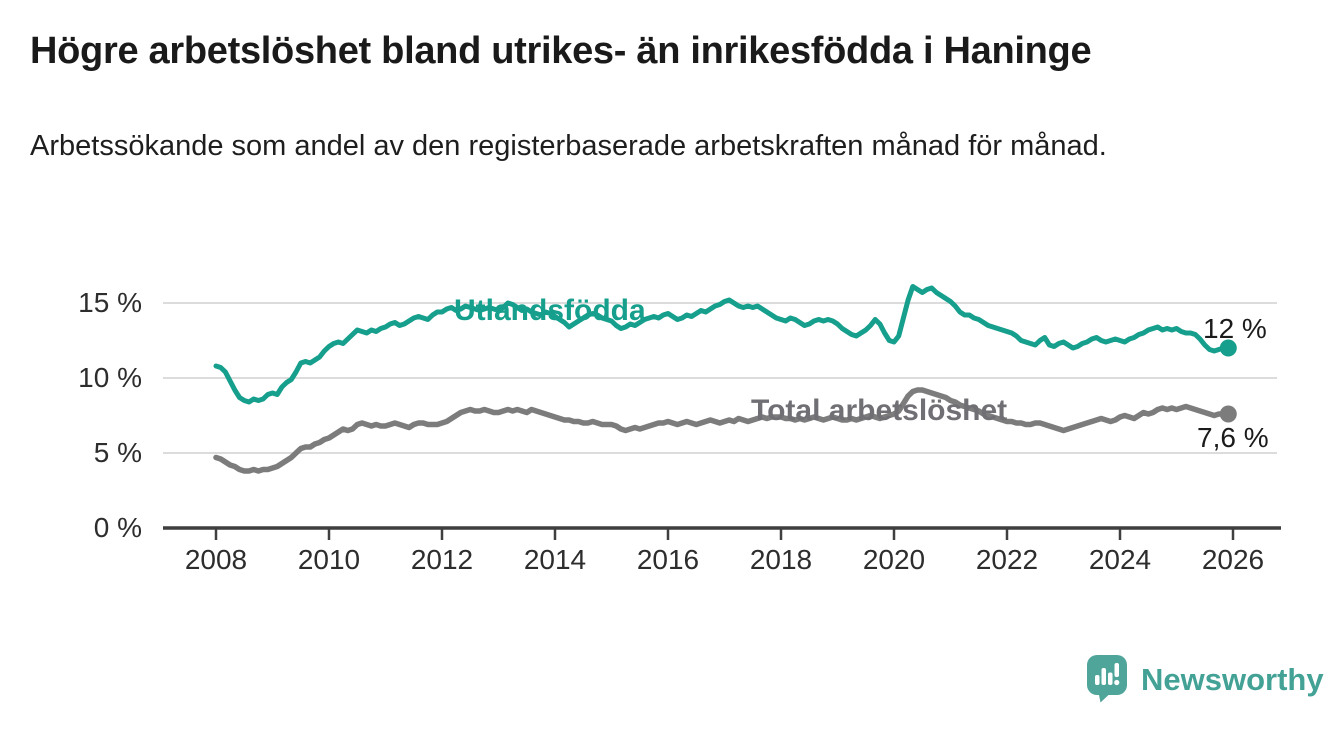 The image size is (1340, 734). Describe the element at coordinates (1235, 328) in the screenshot. I see `end-value-label-utlandsfodda: 12 %` at that location.